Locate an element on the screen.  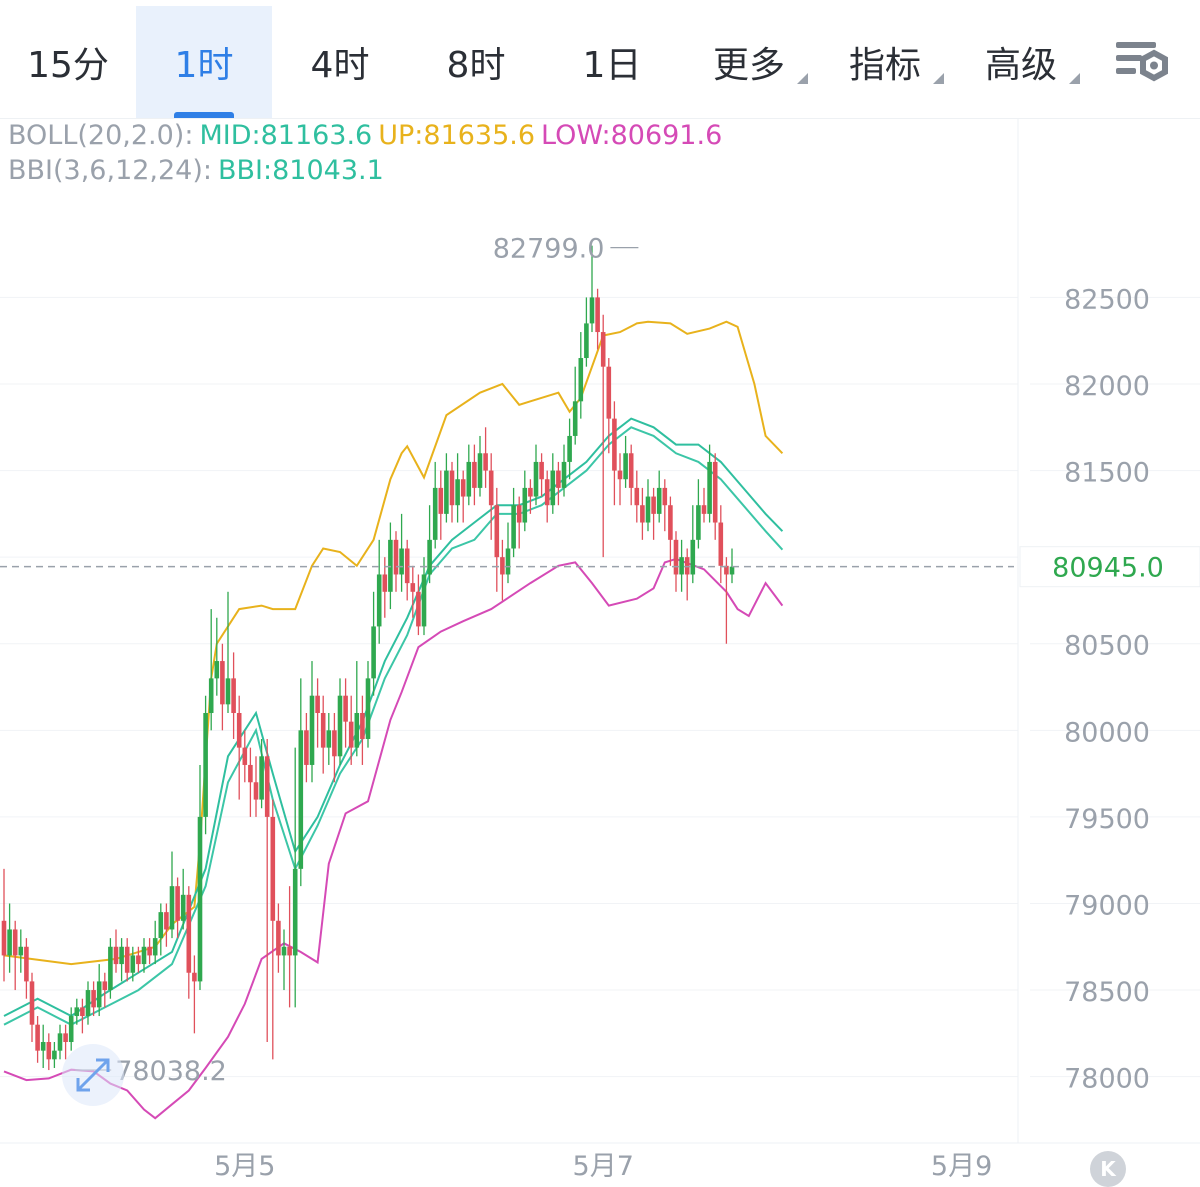
tab-15m: 15分 is located at coordinates (68, 62).